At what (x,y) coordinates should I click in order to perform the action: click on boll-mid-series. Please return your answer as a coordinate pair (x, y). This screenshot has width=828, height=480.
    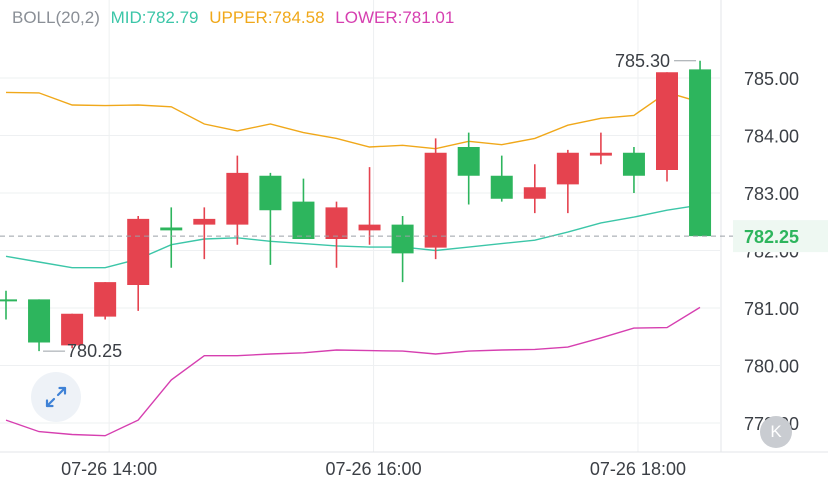
    Looking at the image, I should click on (353, 236).